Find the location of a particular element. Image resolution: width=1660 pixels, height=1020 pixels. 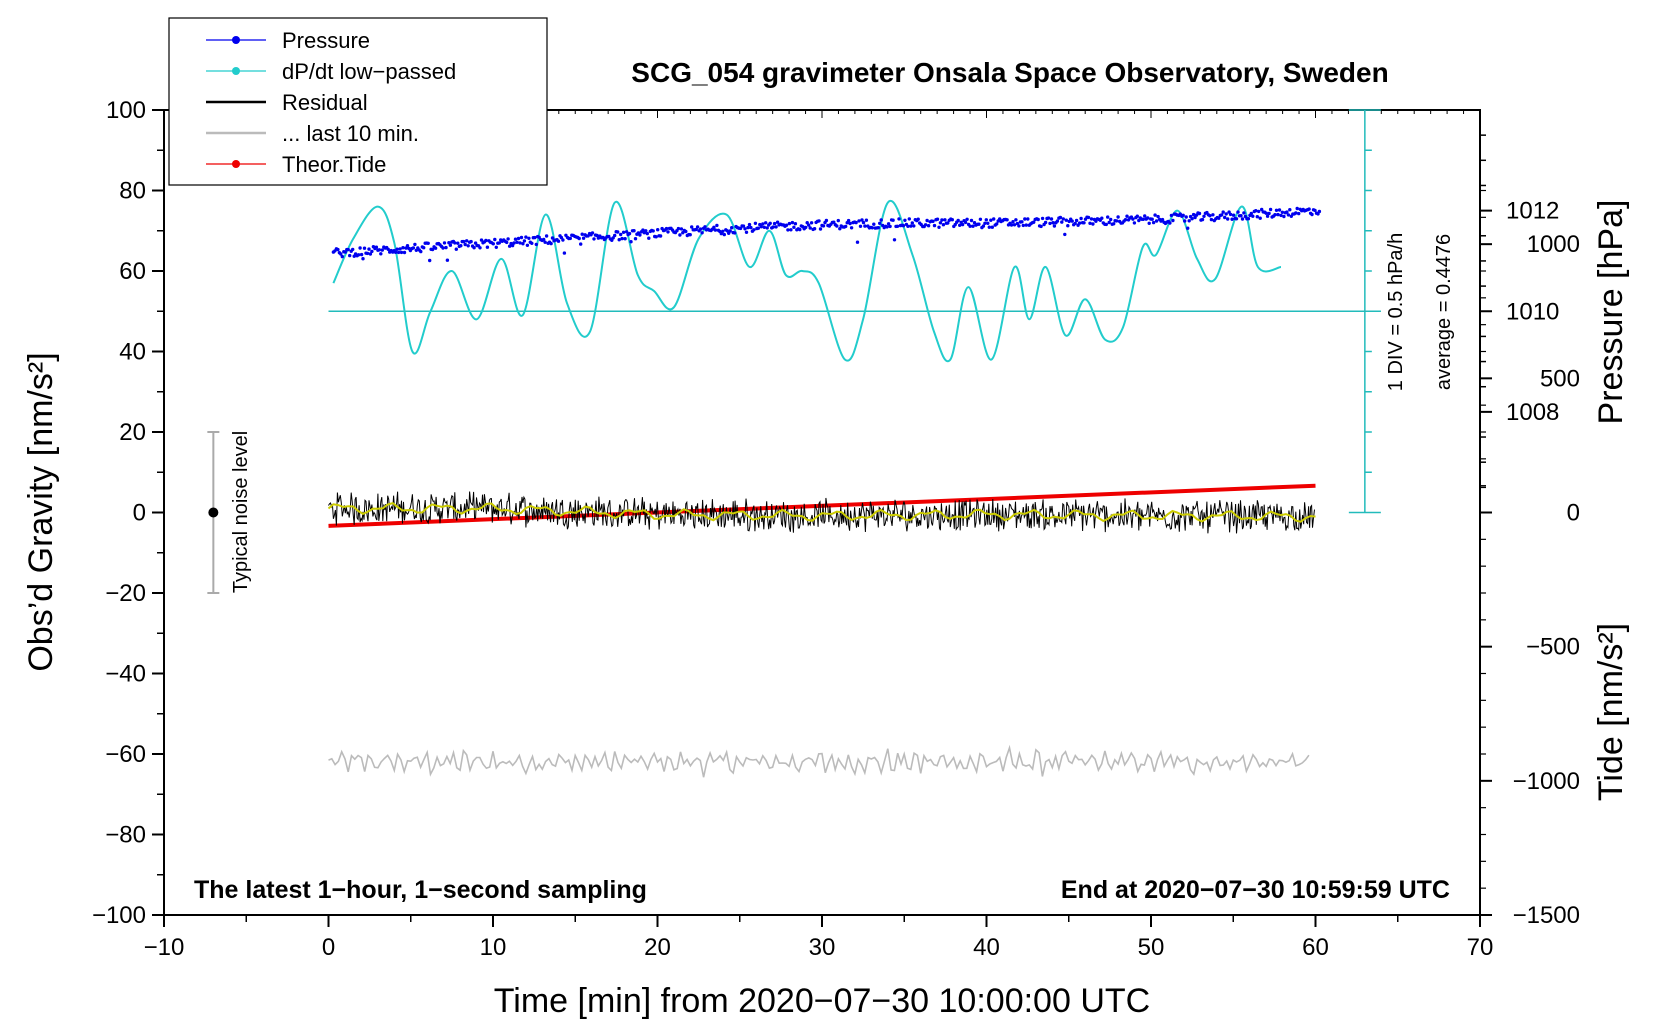

noise-bar-dot is located at coordinates (213, 512).